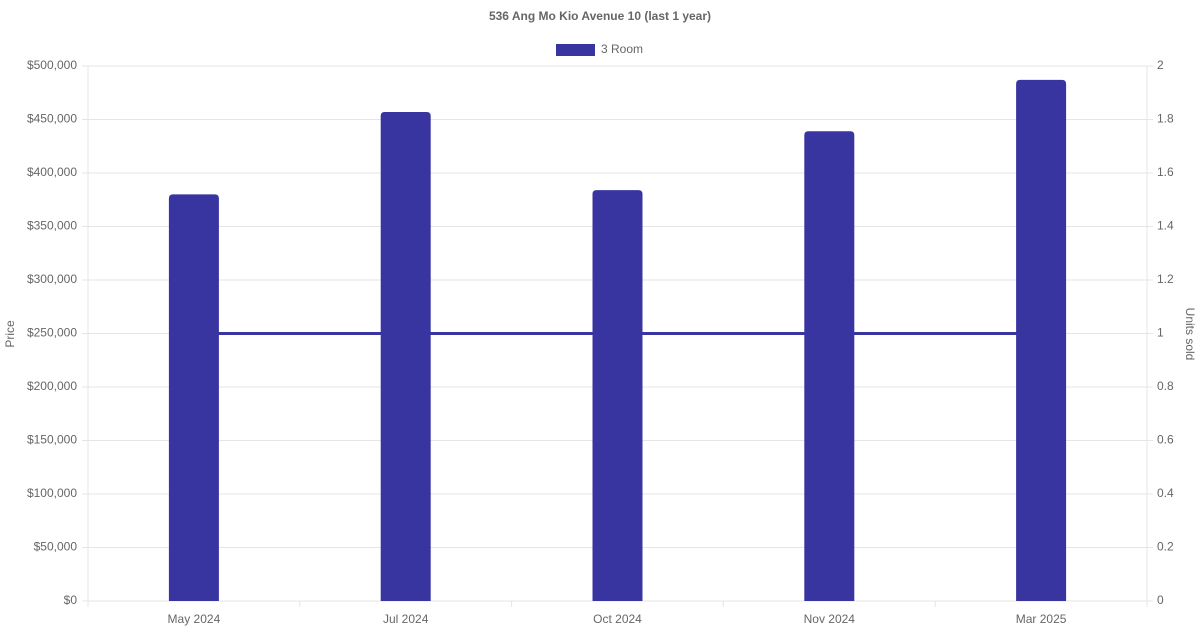  What do you see at coordinates (830, 619) in the screenshot?
I see `x-tick-label: Nov 2024` at bounding box center [830, 619].